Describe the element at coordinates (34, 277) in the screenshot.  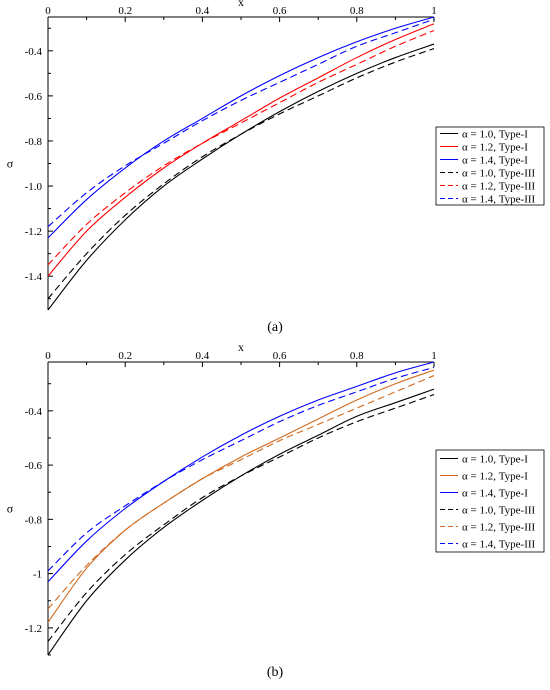
I see `y-tick-label: -1.4` at that location.